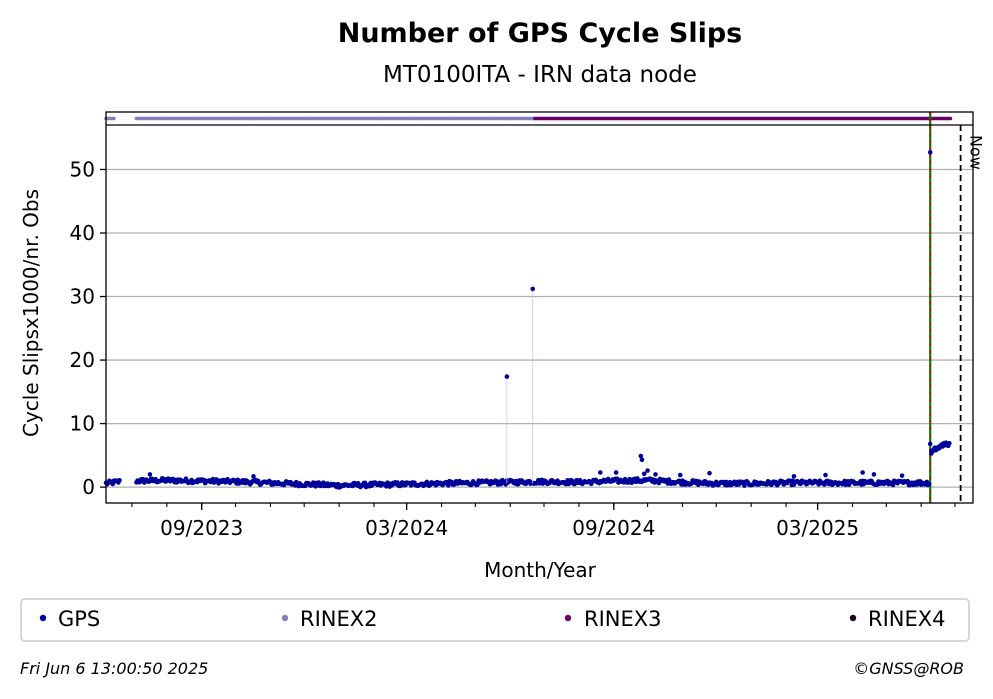  Describe the element at coordinates (79, 619) in the screenshot. I see `legend-label: GPS` at that location.